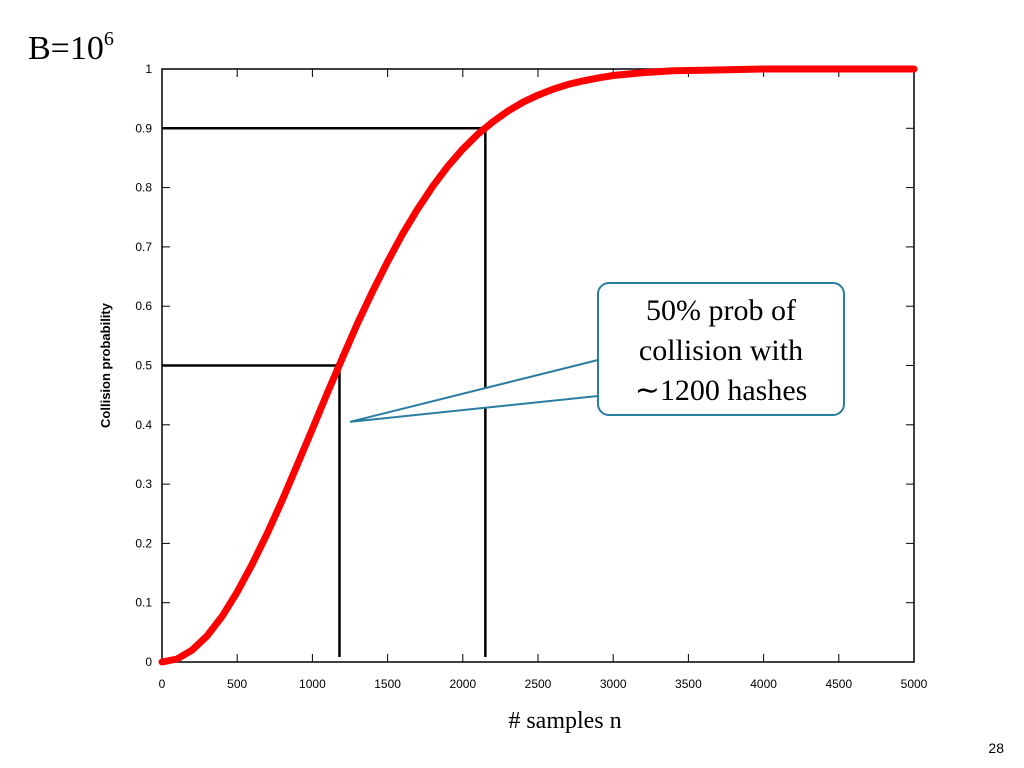  What do you see at coordinates (474, 390) in the screenshot?
I see `callout-pointer` at bounding box center [474, 390].